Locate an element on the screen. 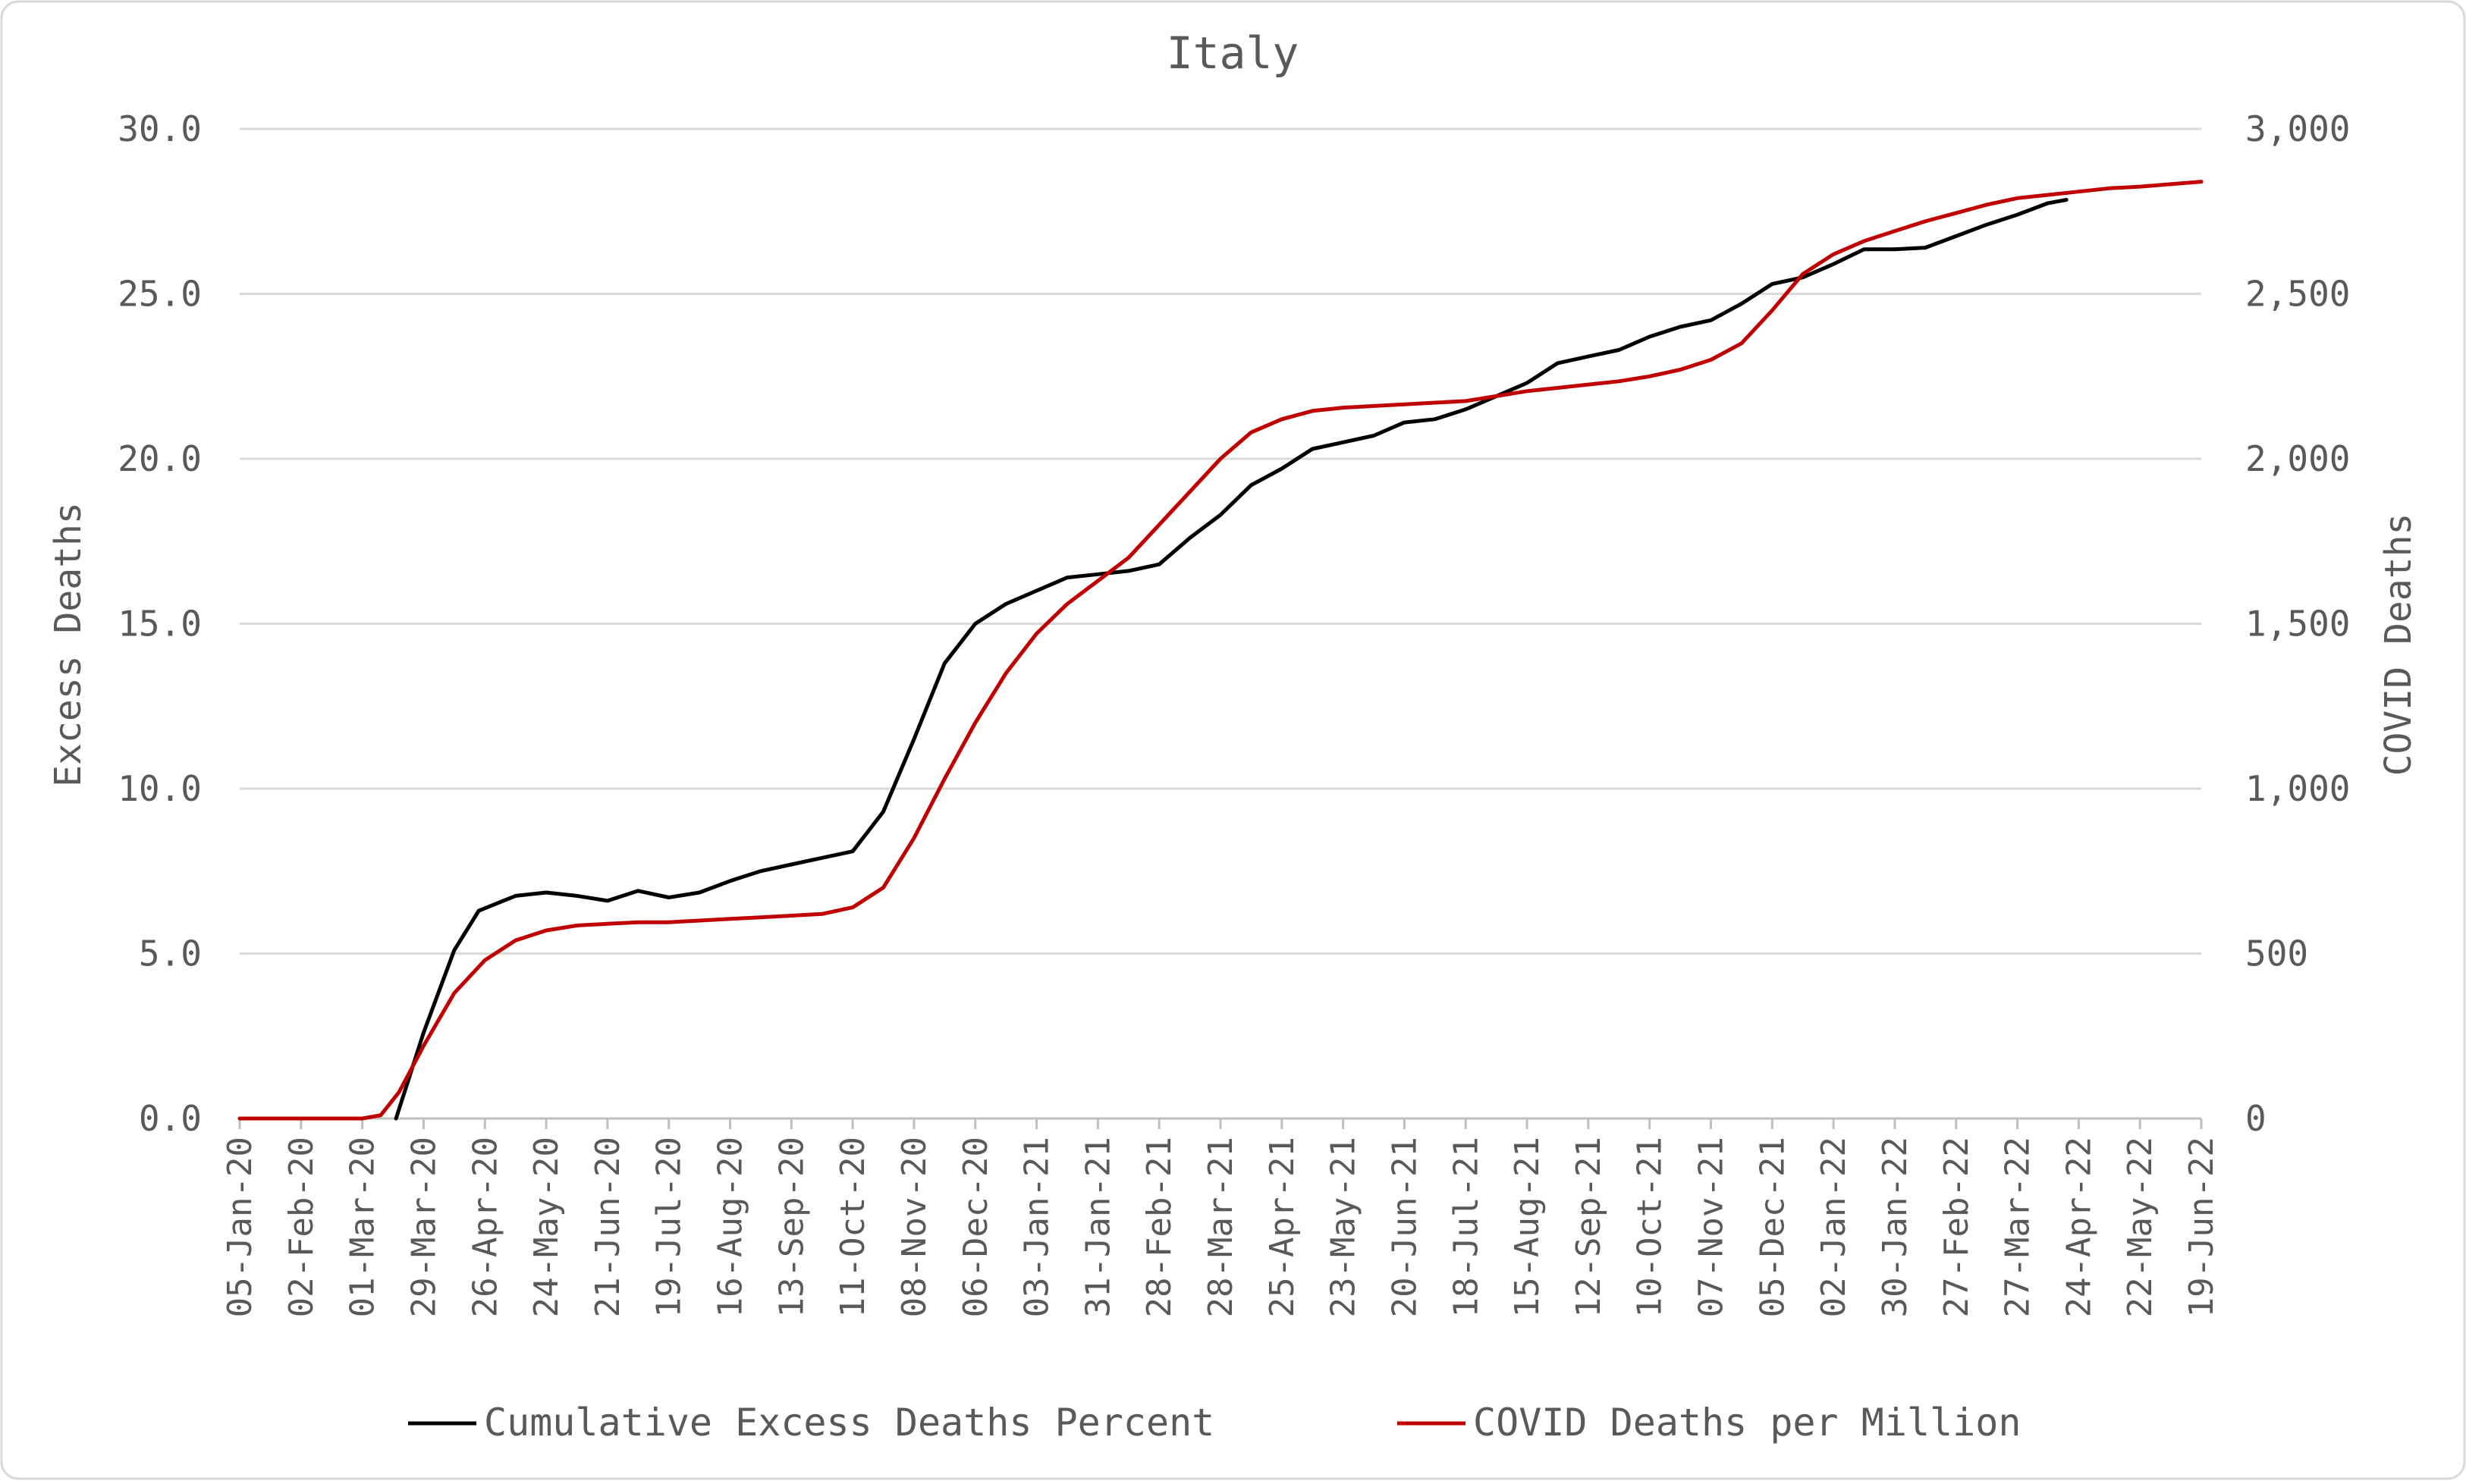  left-tick-label: 25.0 is located at coordinates (160, 295).